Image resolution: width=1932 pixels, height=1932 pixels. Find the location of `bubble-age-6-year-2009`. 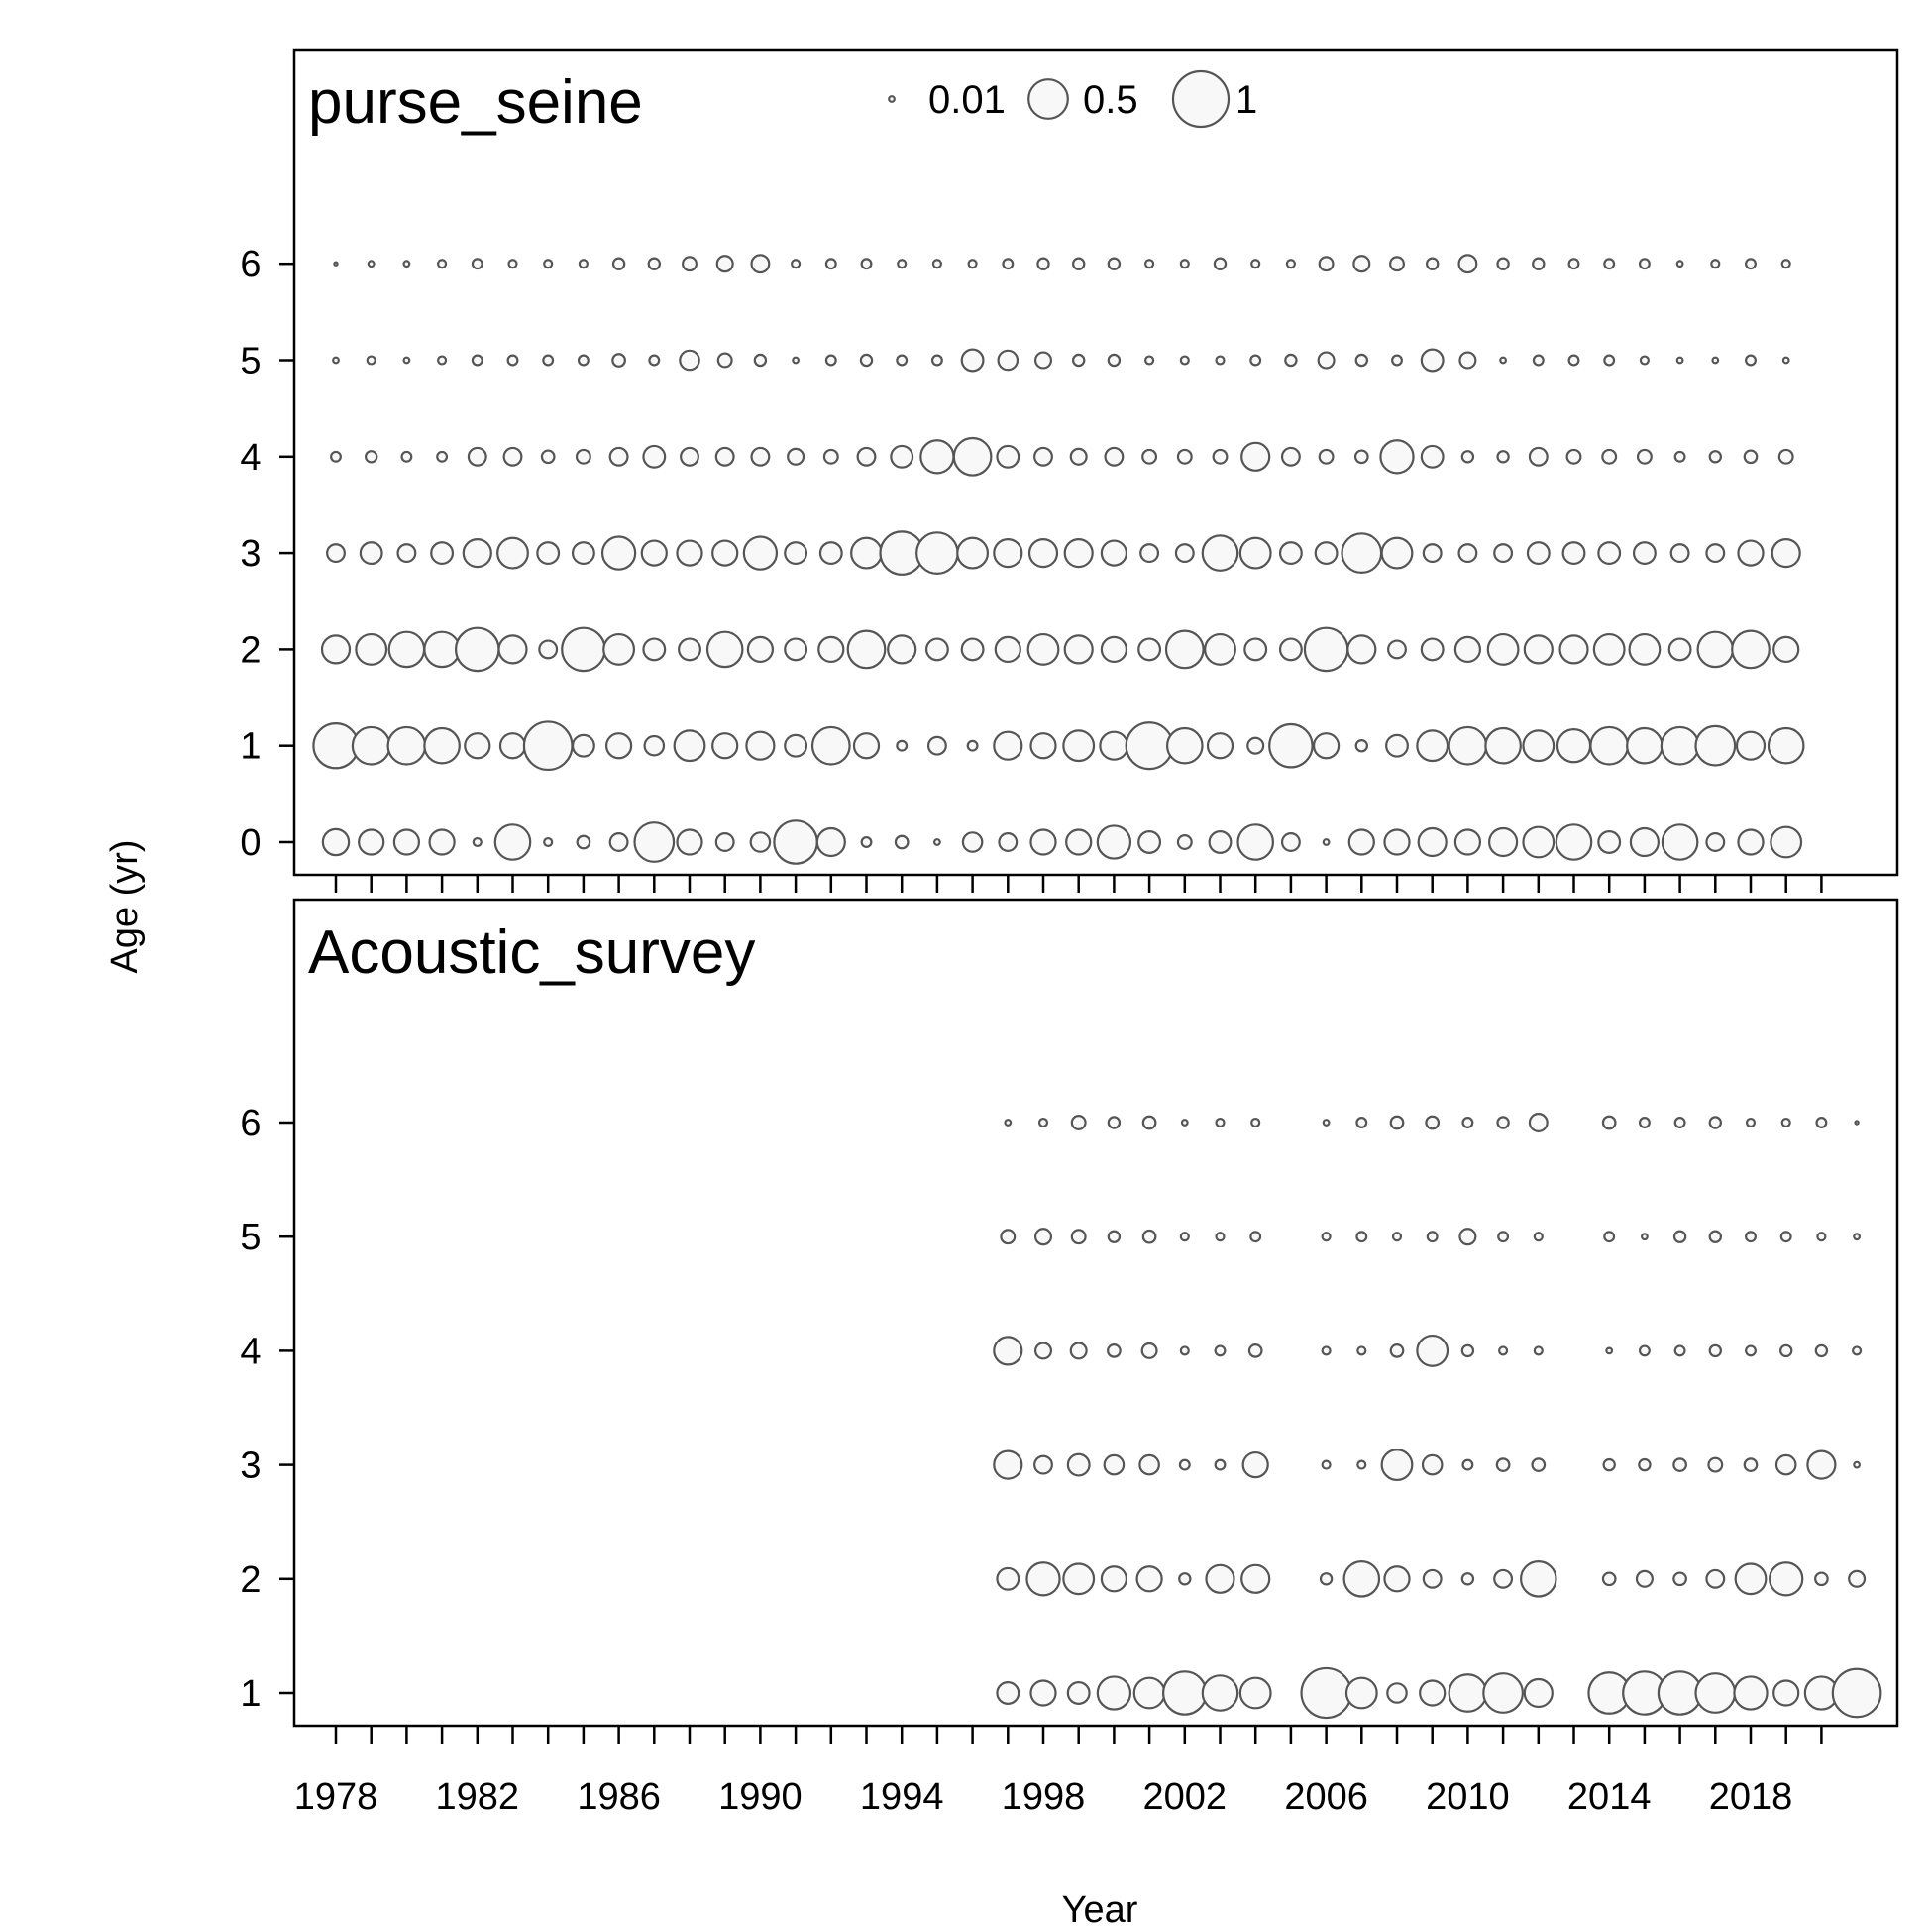

bubble-age-6-year-2009 is located at coordinates (1432, 263).